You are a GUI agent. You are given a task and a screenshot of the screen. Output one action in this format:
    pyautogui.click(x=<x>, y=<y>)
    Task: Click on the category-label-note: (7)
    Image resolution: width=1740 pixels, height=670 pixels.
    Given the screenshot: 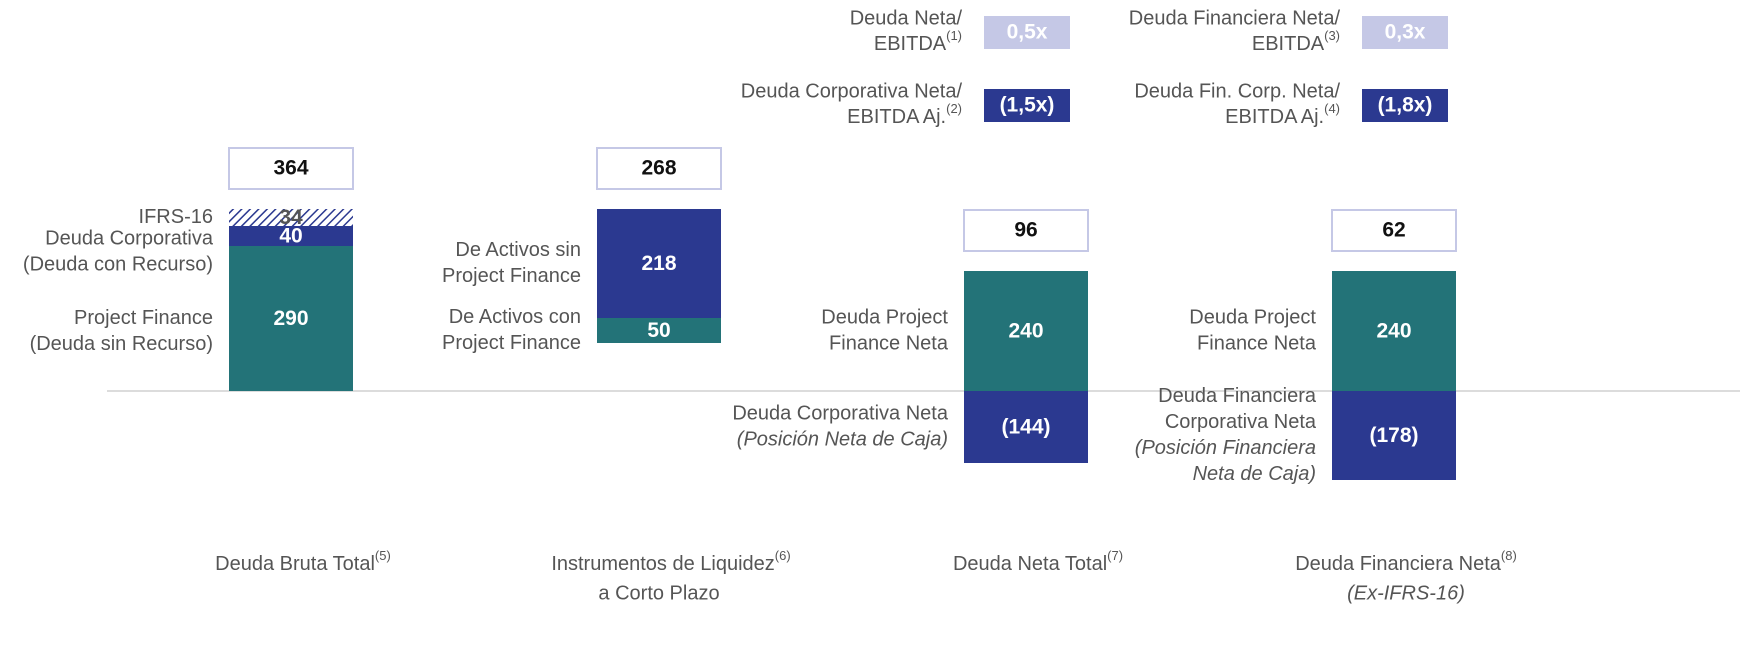 What is the action you would take?
    pyautogui.click(x=1115, y=555)
    